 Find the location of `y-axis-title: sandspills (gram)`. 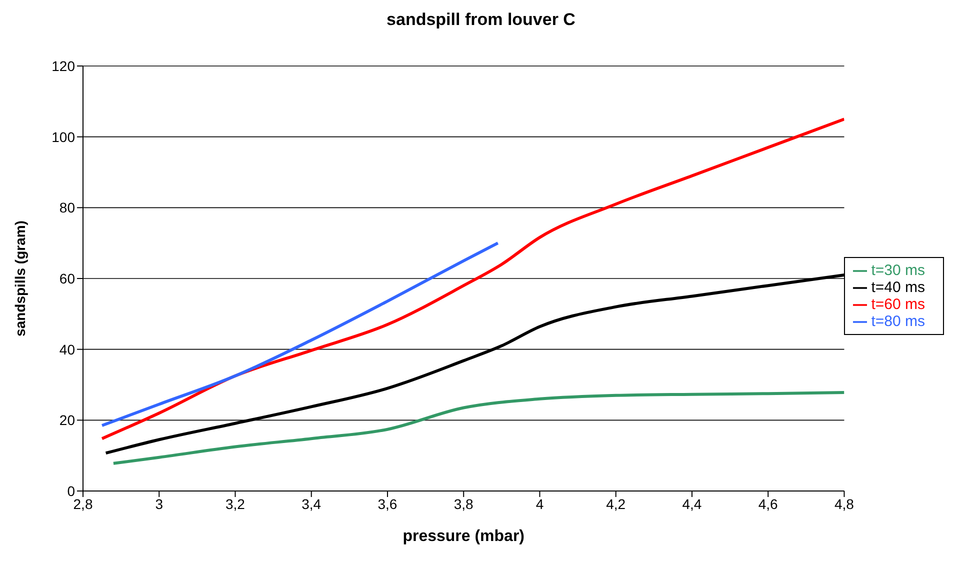

y-axis-title: sandspills (gram) is located at coordinates (20, 278).